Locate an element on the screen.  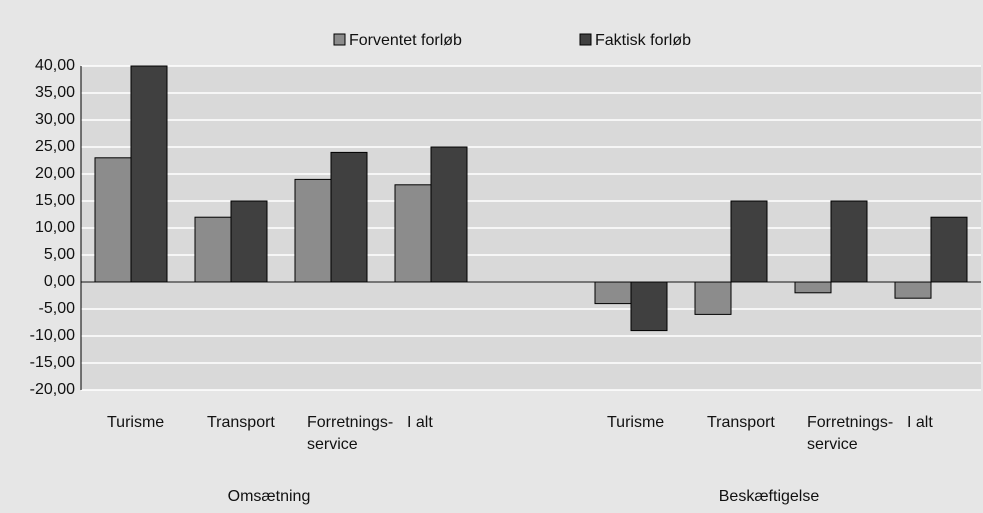
group-label: Omsætning is located at coordinates (269, 496).